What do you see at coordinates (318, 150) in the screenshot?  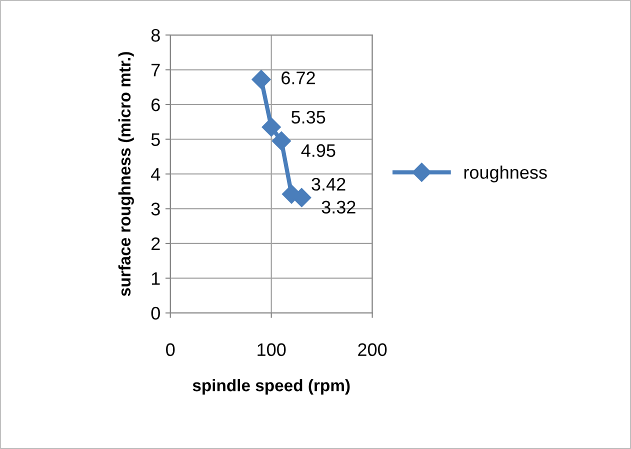 I see `data-label: 4.95` at bounding box center [318, 150].